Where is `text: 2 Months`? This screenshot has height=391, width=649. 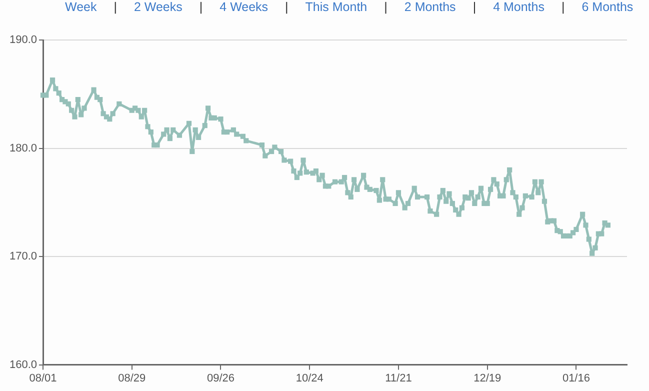
text: 2 Months is located at coordinates (430, 7).